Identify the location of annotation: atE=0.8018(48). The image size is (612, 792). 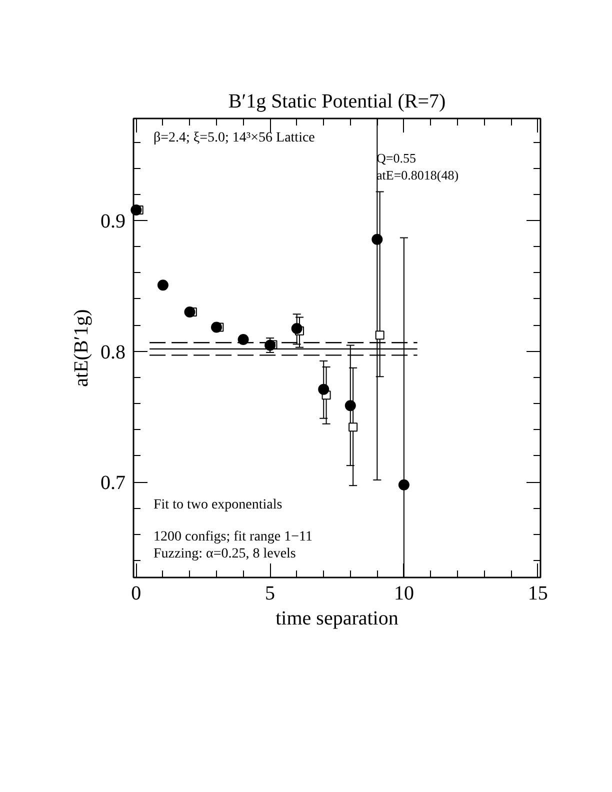
(417, 175).